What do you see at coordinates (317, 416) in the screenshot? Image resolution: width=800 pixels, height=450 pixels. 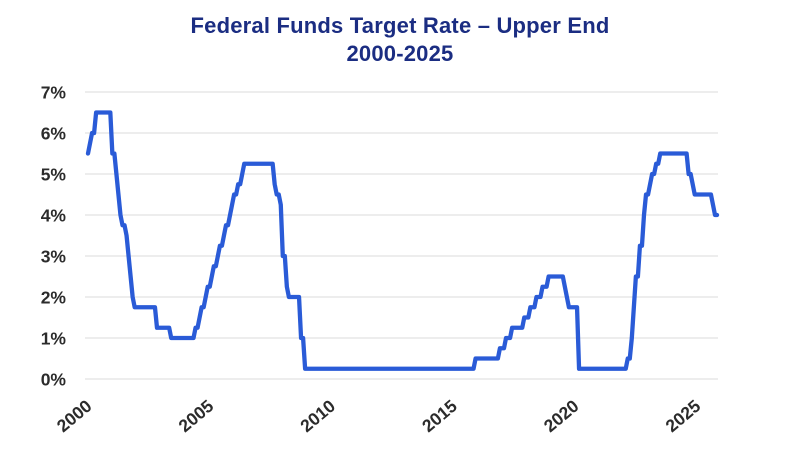 I see `x-tick-label: 2010` at bounding box center [317, 416].